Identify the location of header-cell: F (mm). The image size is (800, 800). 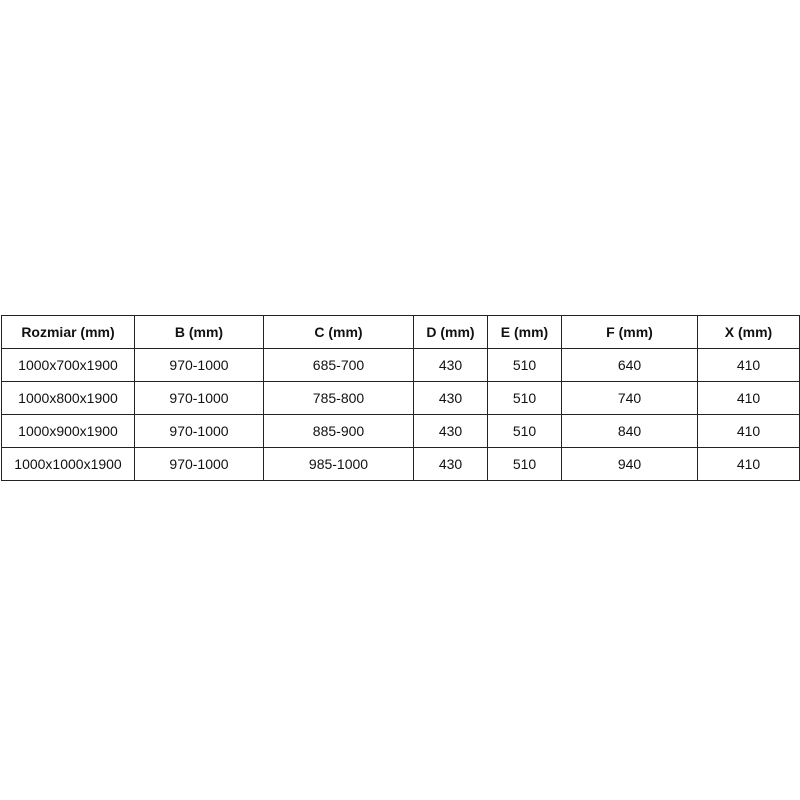
(629, 332).